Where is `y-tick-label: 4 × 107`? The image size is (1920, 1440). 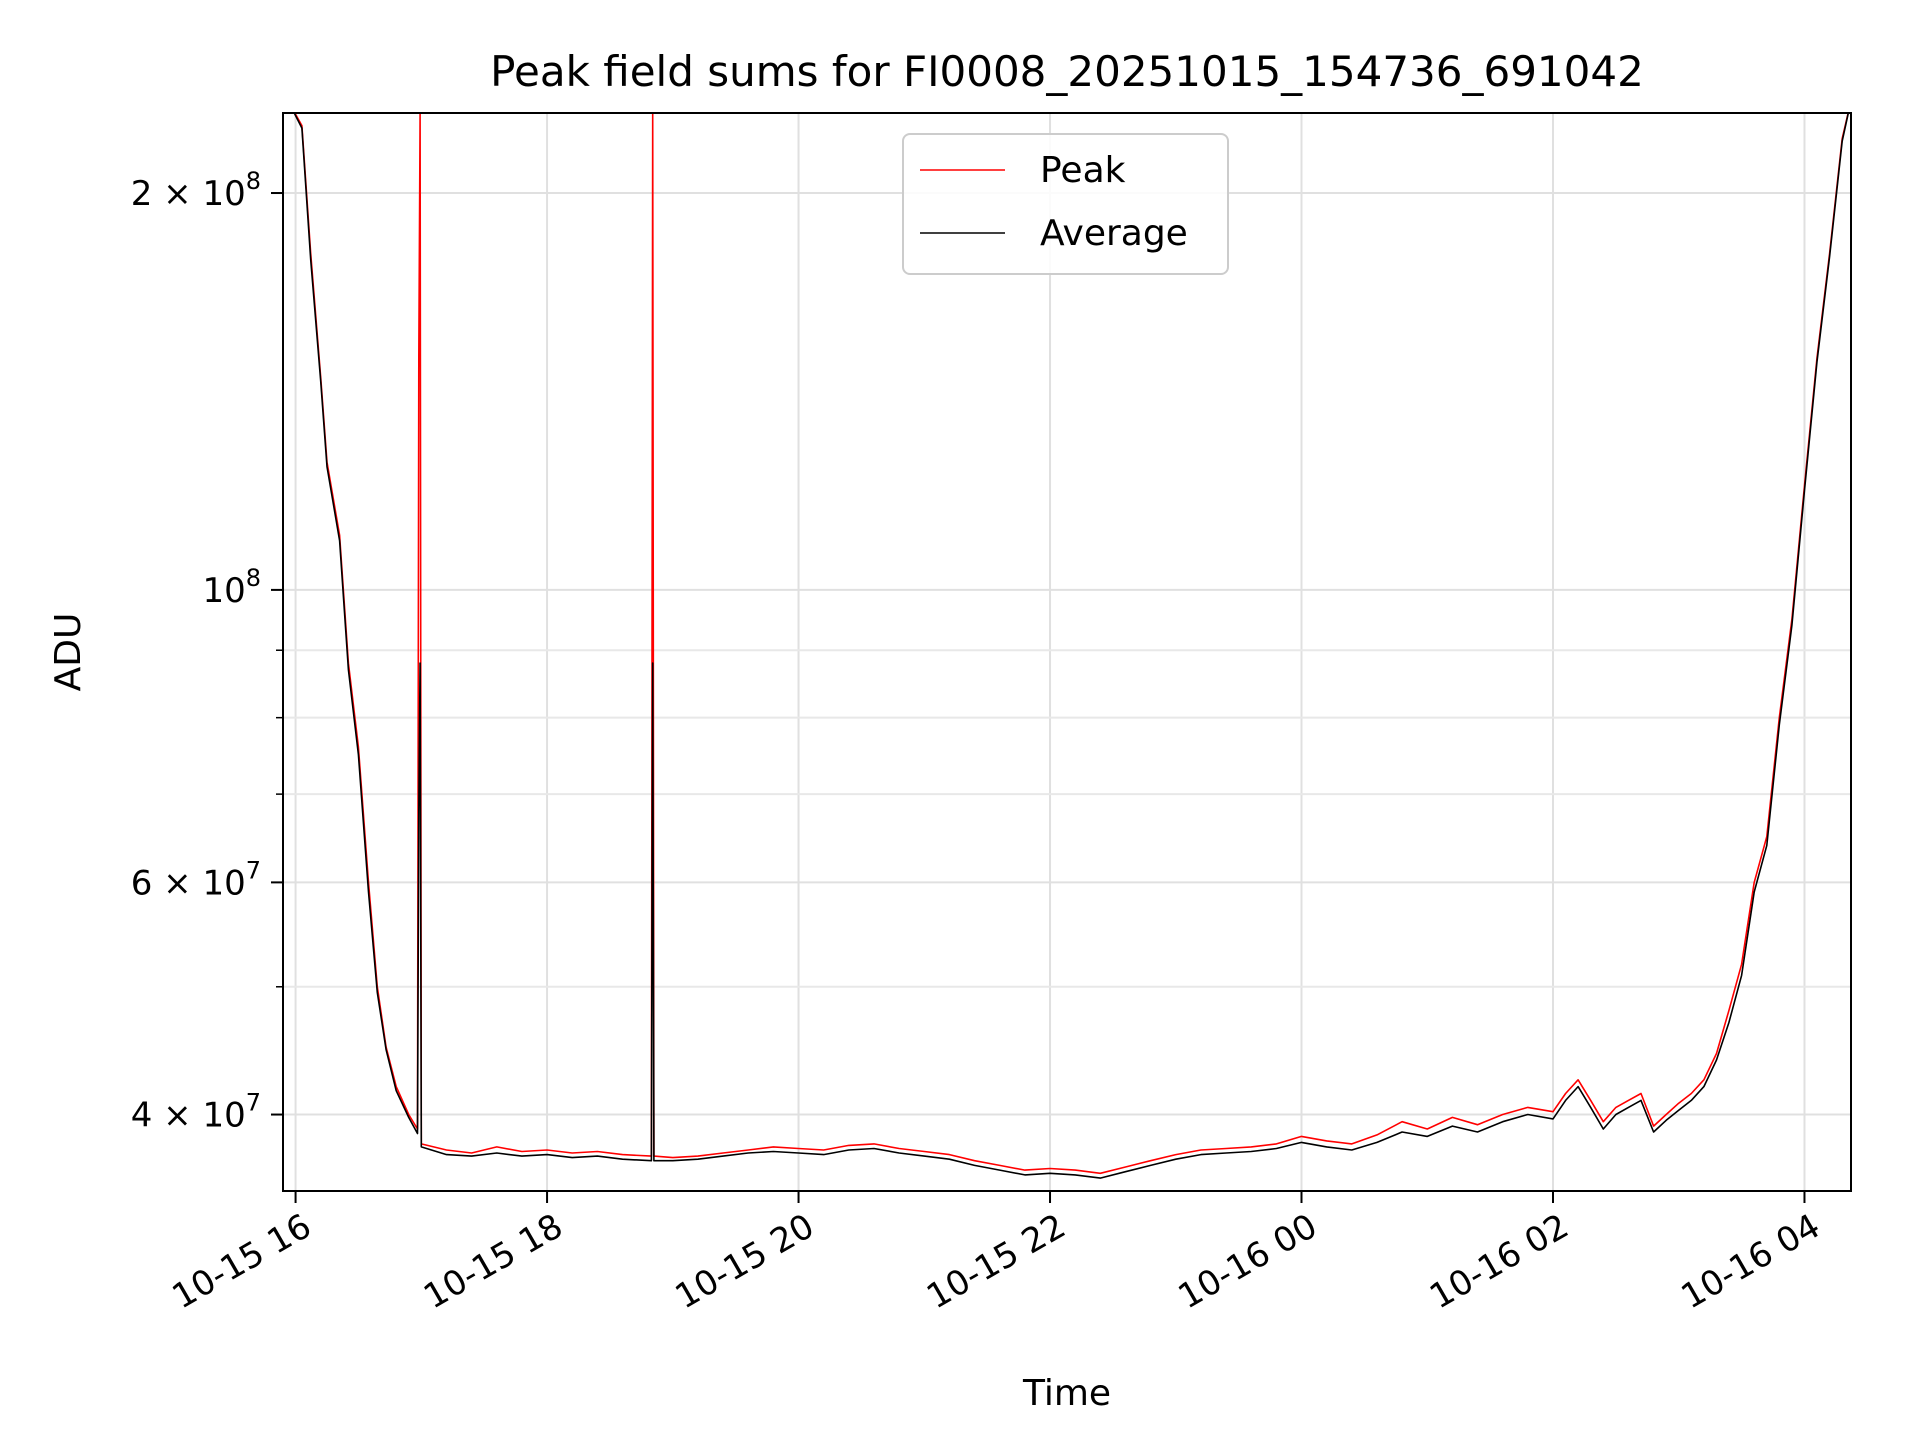 y-tick-label: 4 × 107 is located at coordinates (196, 1112).